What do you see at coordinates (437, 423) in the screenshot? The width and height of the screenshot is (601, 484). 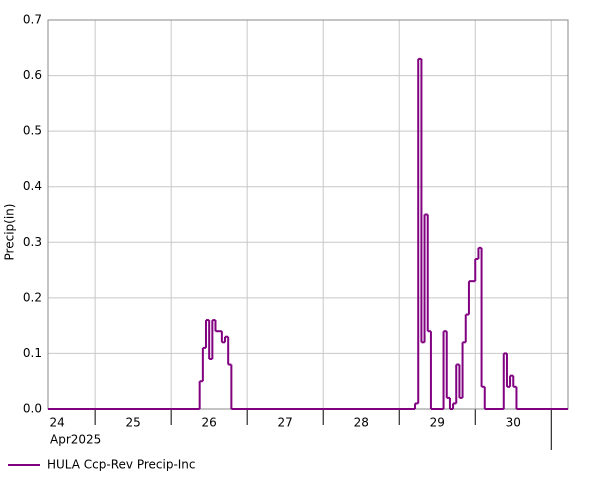 I see `x-tick-label: 29` at bounding box center [437, 423].